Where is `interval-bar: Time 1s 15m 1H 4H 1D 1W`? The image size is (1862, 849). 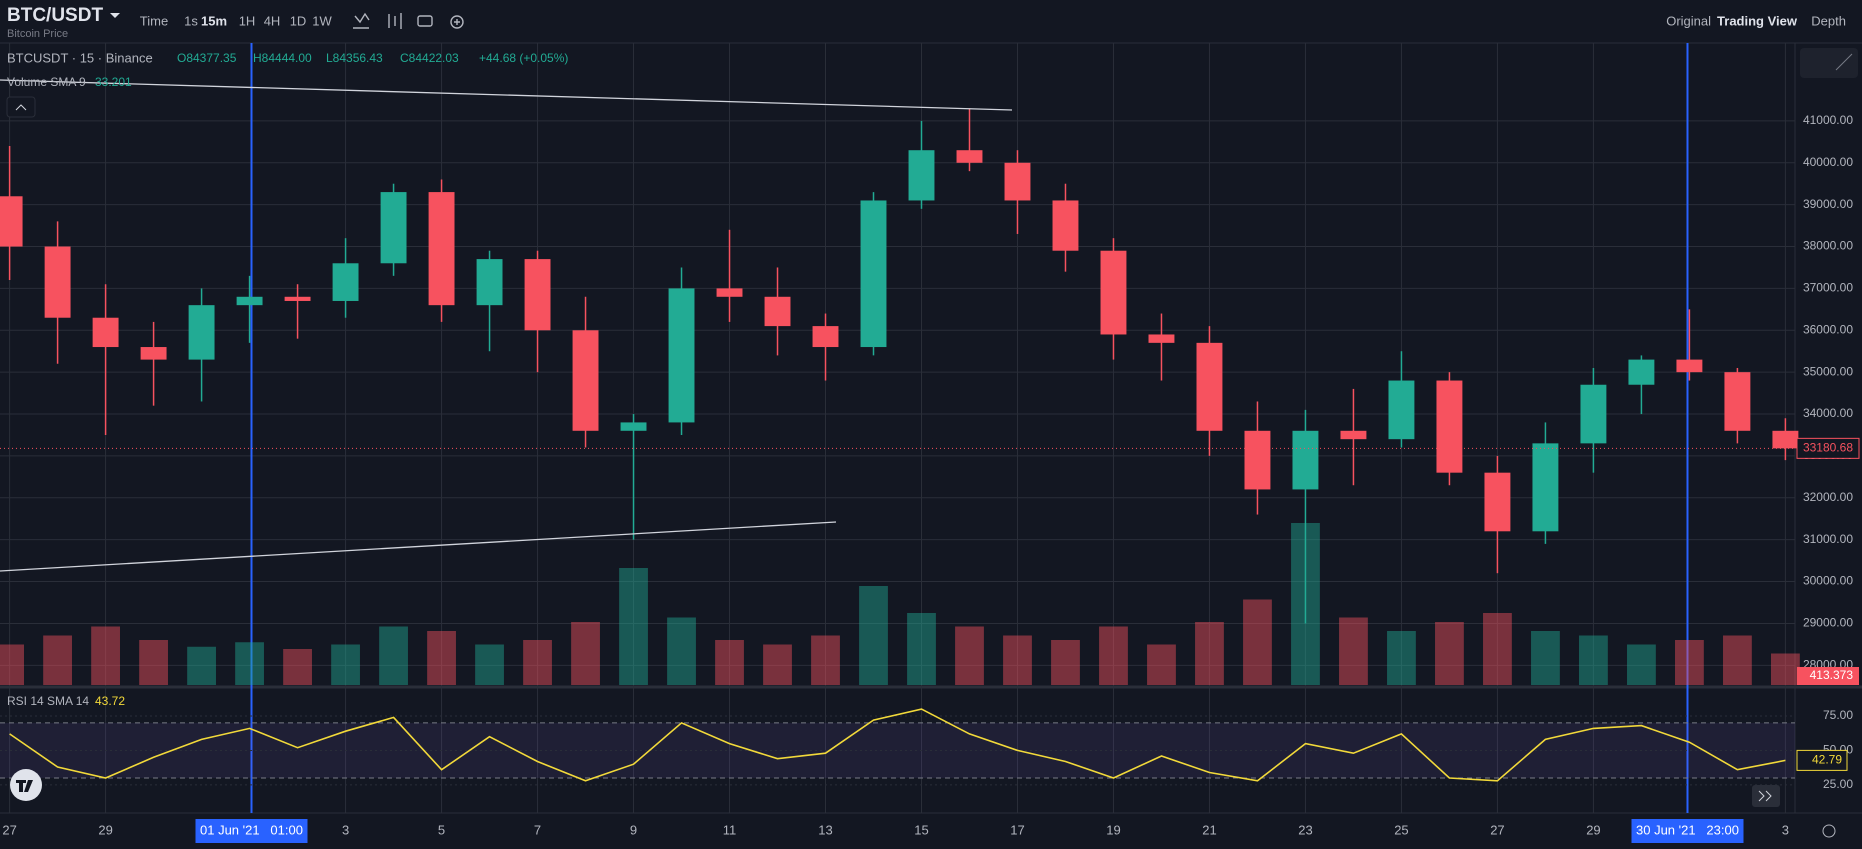 interval-bar: Time 1s 15m 1H 4H 1D 1W is located at coordinates (236, 20).